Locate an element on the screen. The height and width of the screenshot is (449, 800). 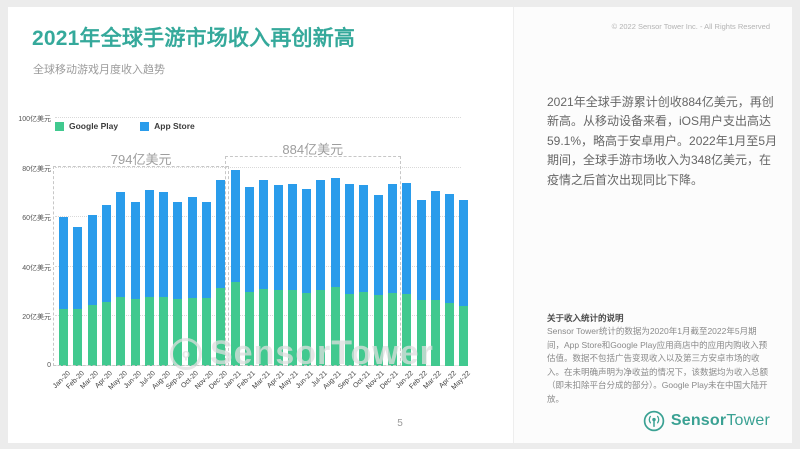
annotation-label: 884亿美元 is located at coordinates (313, 150).